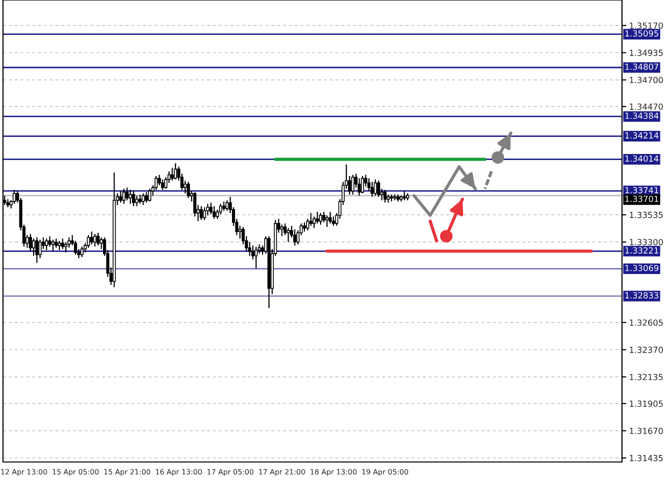  Describe the element at coordinates (646, 458) in the screenshot. I see `y-tick-label: 1.31435` at that location.